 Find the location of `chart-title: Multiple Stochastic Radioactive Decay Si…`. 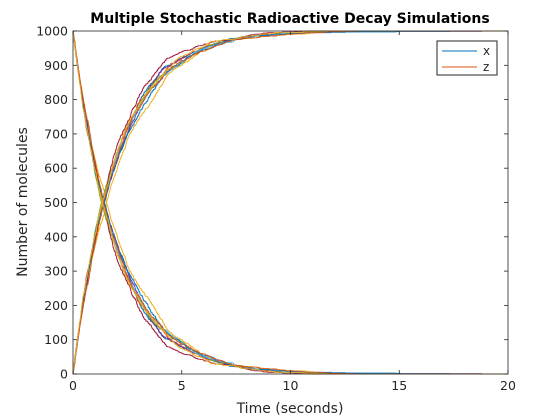

chart-title: Multiple Stochastic Radioactive Decay Si… is located at coordinates (289, 19).